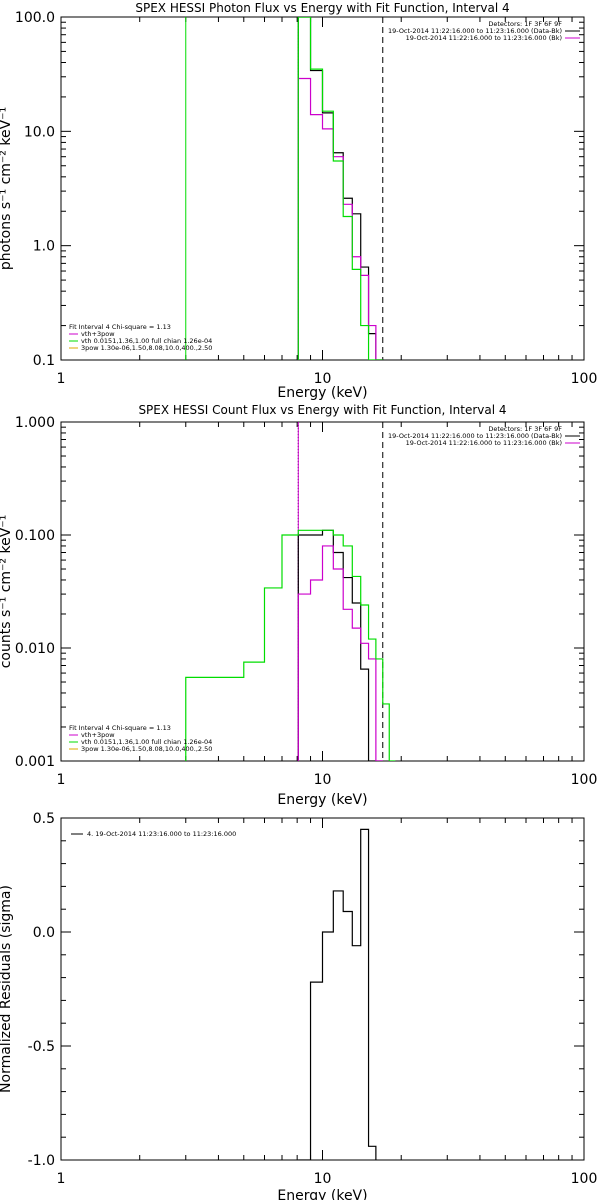 The image size is (600, 1200). I want to click on y-axis-label: counts s⁻¹ cm⁻² keV⁻¹, so click(7, 592).